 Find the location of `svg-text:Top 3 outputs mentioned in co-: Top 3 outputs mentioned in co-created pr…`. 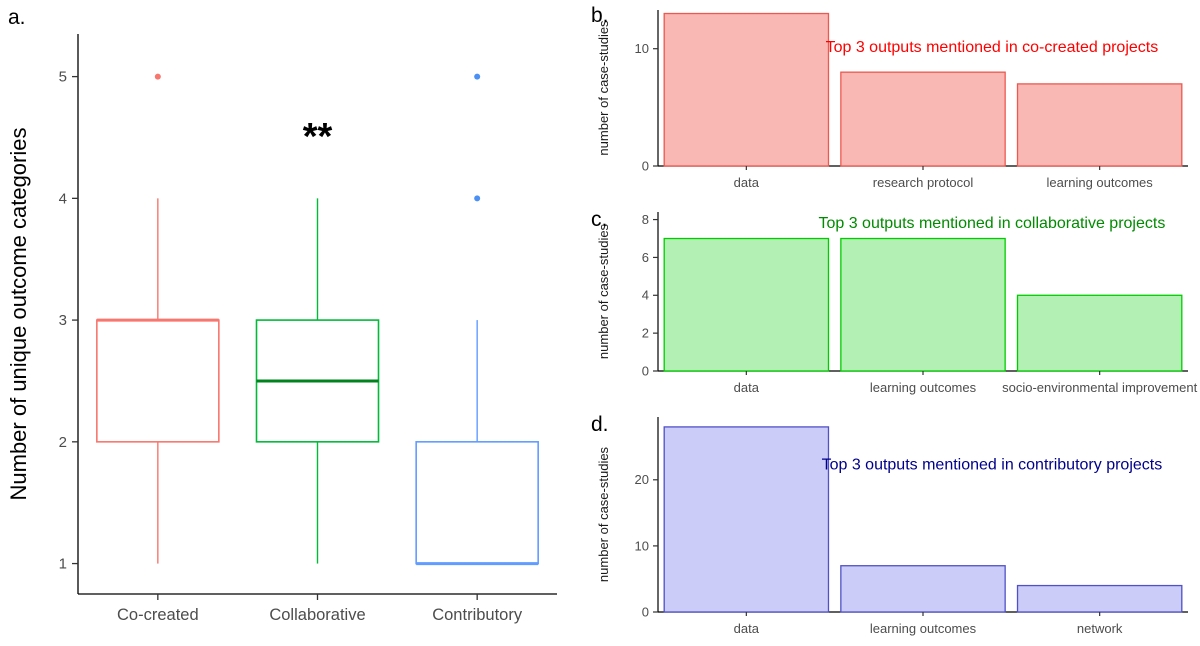

svg-text:Top 3 outputs mentioned in co-: Top 3 outputs mentioned in co-created pr… is located at coordinates (992, 47).